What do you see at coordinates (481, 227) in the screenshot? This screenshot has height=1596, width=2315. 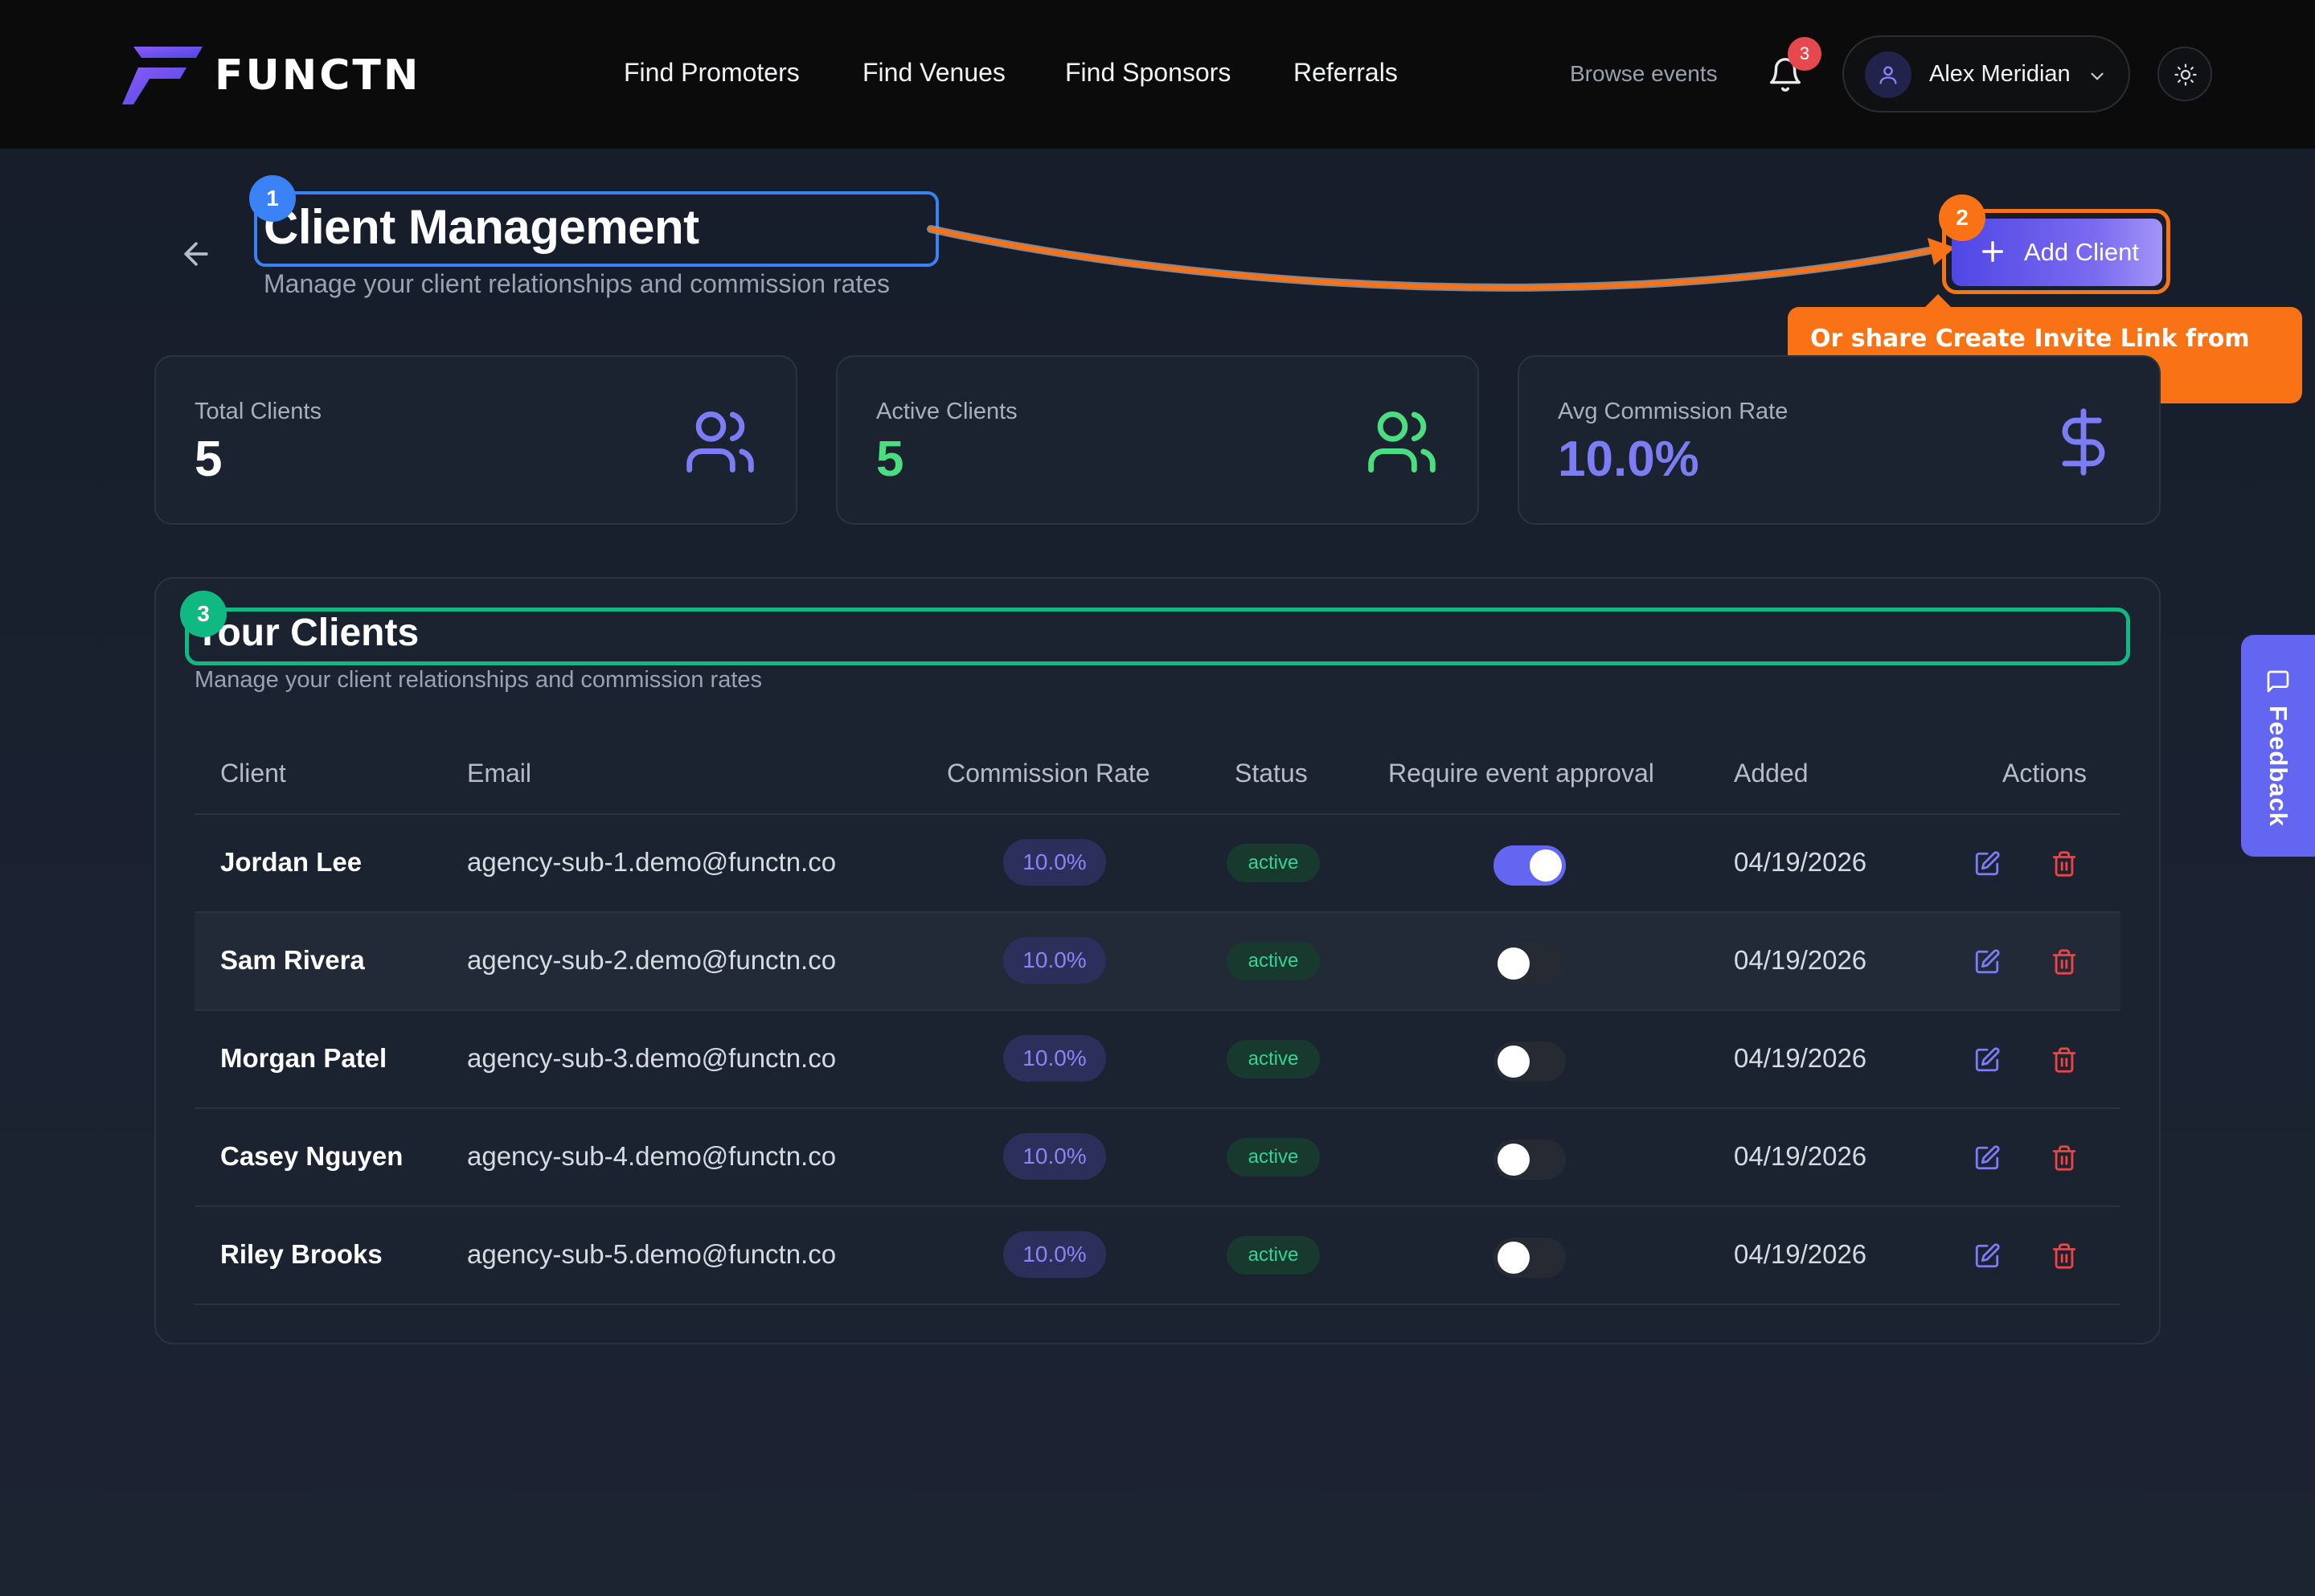 I see `page-title: Client Management` at bounding box center [481, 227].